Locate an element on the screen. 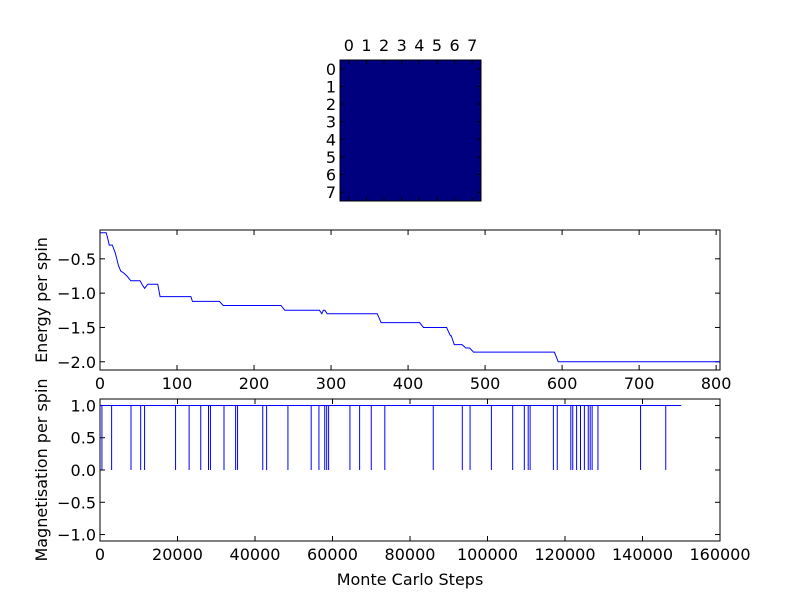  energy-x-tick-label: 400 is located at coordinates (408, 383).